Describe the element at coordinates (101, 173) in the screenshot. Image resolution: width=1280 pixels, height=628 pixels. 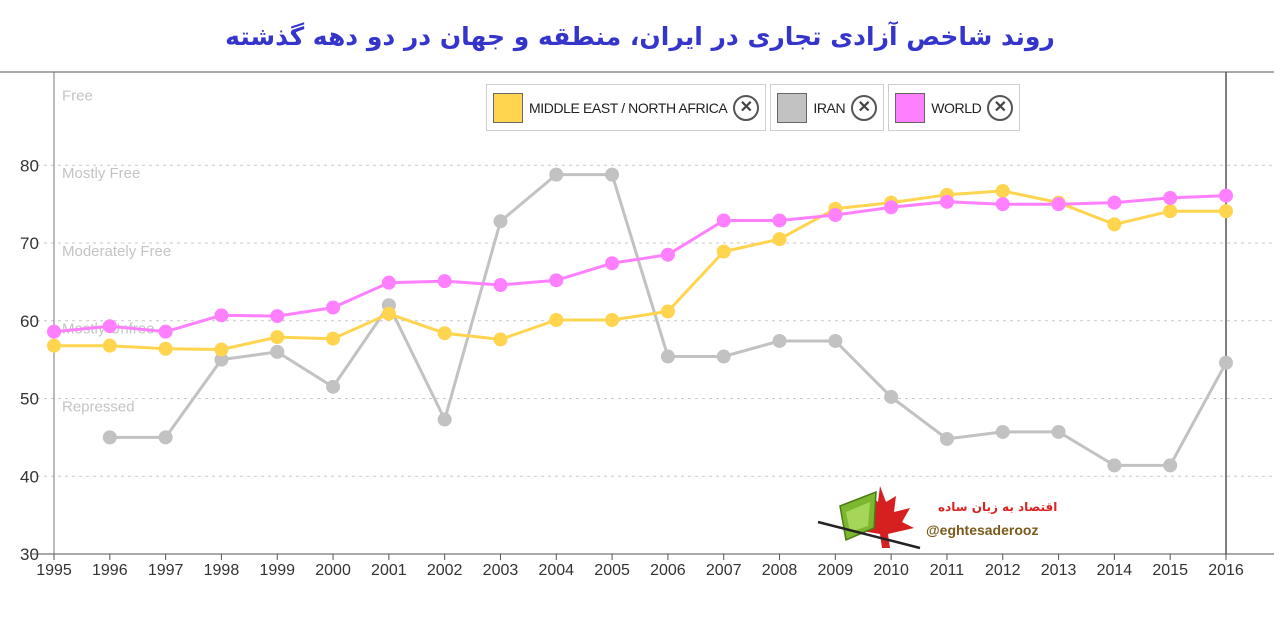
I see `band-label: Mostly Free` at that location.